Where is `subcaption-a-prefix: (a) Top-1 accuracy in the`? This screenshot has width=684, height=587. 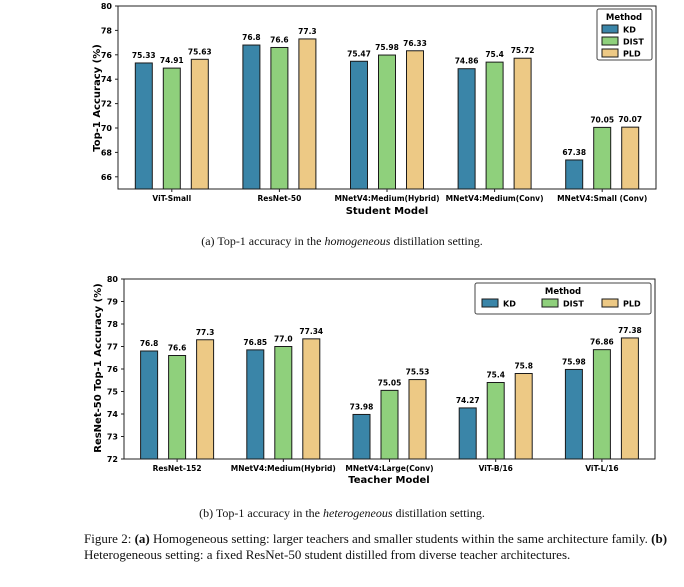 subcaption-a-prefix: (a) Top-1 accuracy in the is located at coordinates (263, 241).